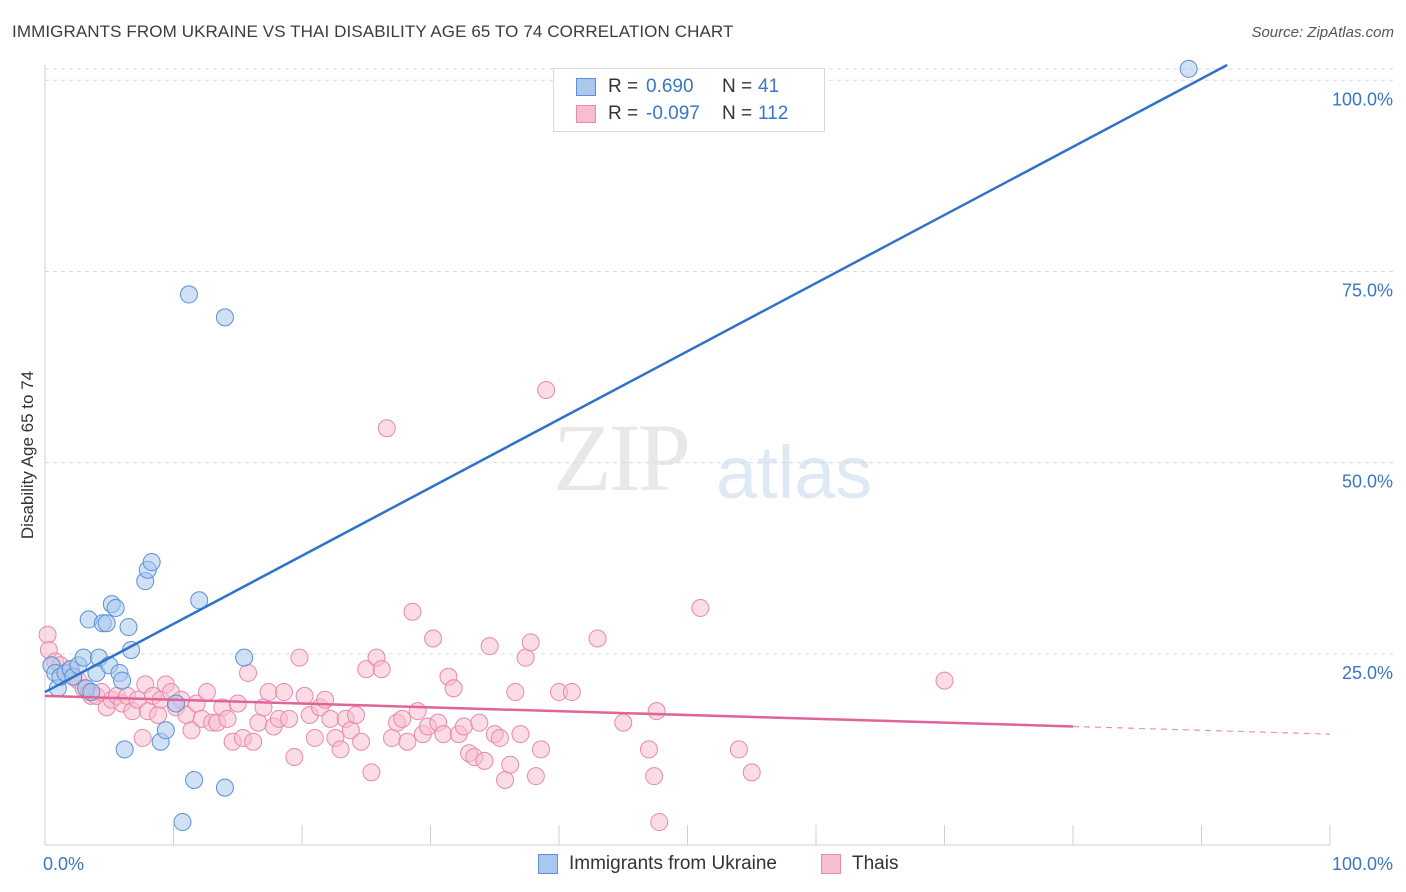 The image size is (1406, 892). What do you see at coordinates (27, 455) in the screenshot?
I see `y-axis-title: Disability Age 65 to 74` at bounding box center [27, 455].